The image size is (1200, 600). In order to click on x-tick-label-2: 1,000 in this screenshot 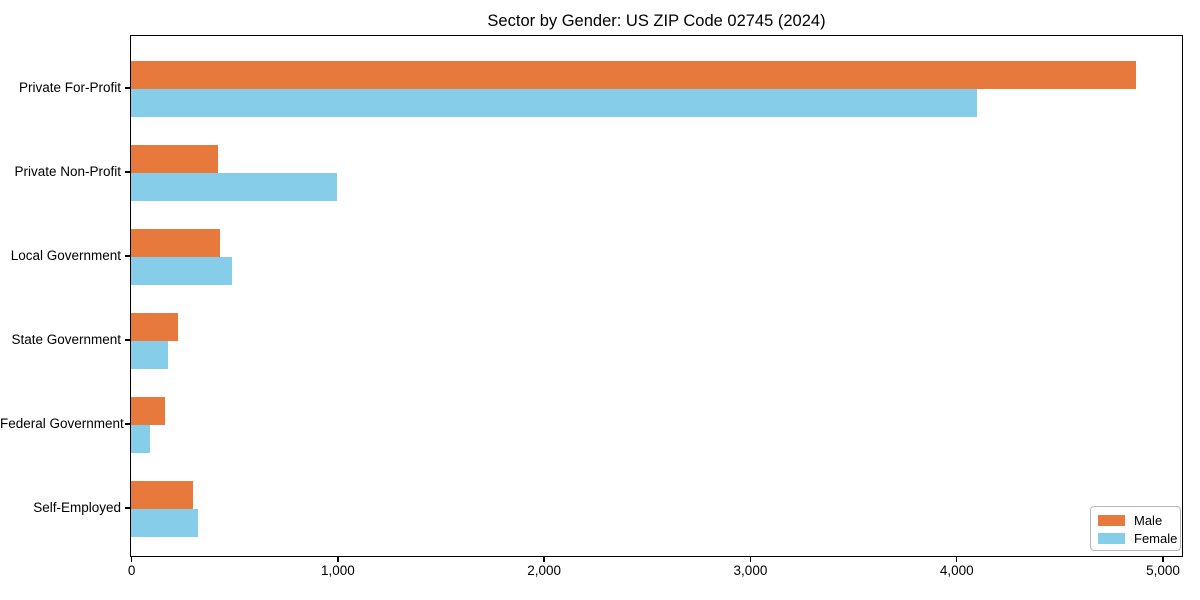, I will do `click(337, 570)`.